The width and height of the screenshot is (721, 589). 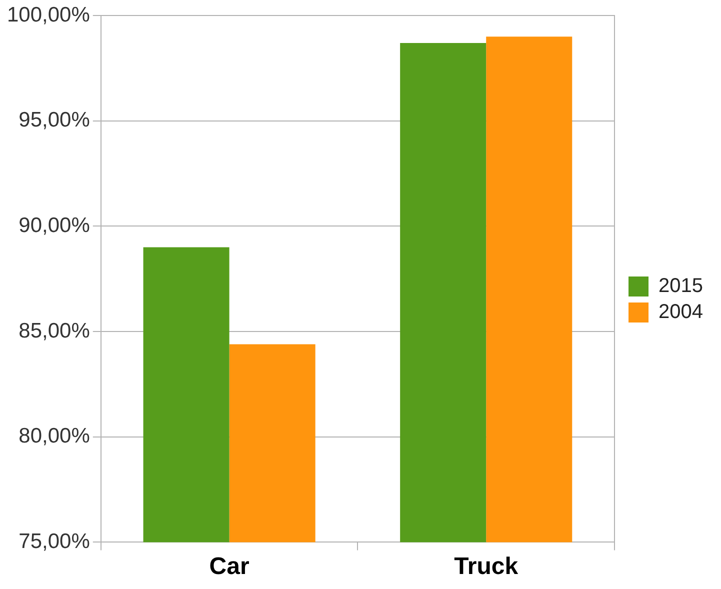 What do you see at coordinates (54, 330) in the screenshot?
I see `y-tick-label: 85,00%` at bounding box center [54, 330].